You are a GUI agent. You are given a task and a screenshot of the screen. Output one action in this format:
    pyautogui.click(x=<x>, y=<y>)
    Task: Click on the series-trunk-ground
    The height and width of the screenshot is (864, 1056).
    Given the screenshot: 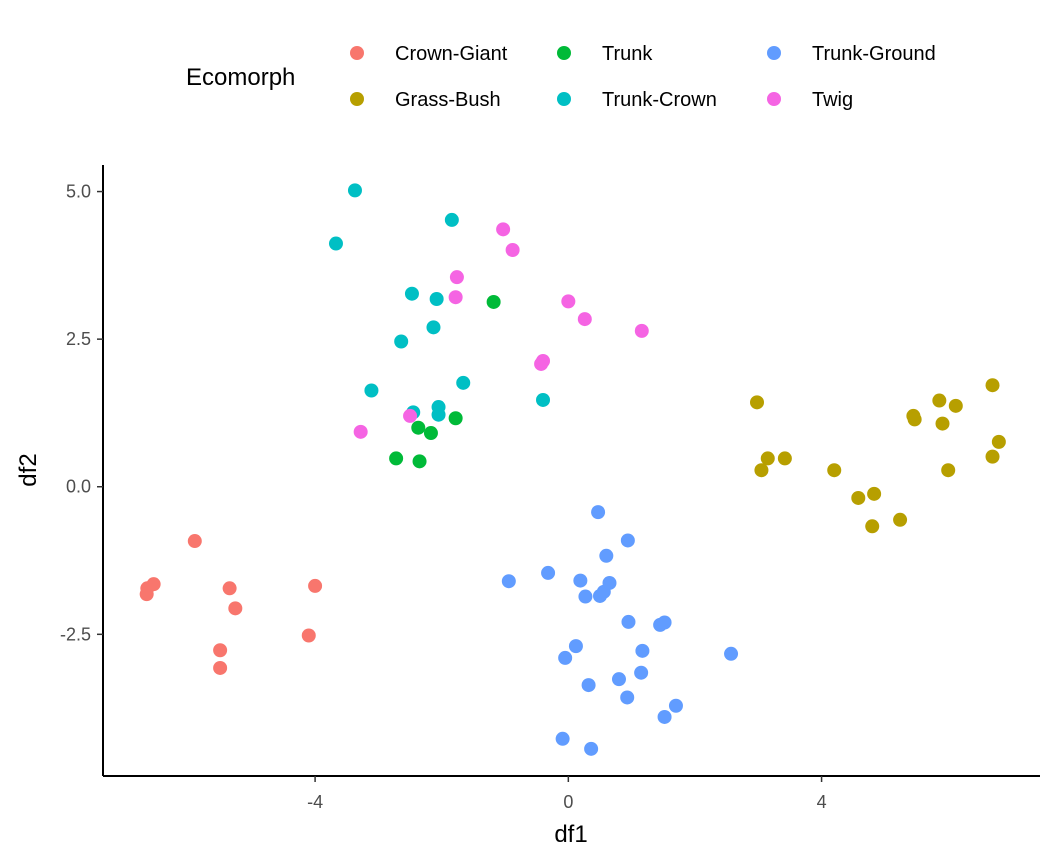 What is the action you would take?
    pyautogui.click(x=620, y=630)
    